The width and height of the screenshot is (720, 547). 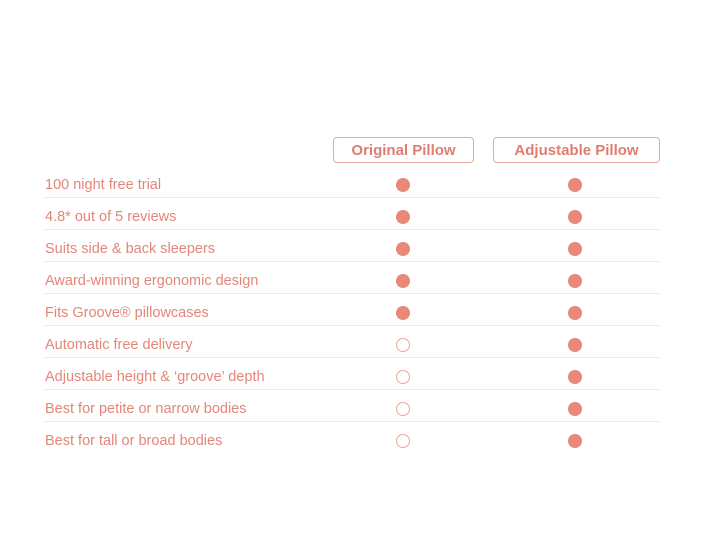 I want to click on feature-row: Fits Groove® pillowcases, so click(x=352, y=310).